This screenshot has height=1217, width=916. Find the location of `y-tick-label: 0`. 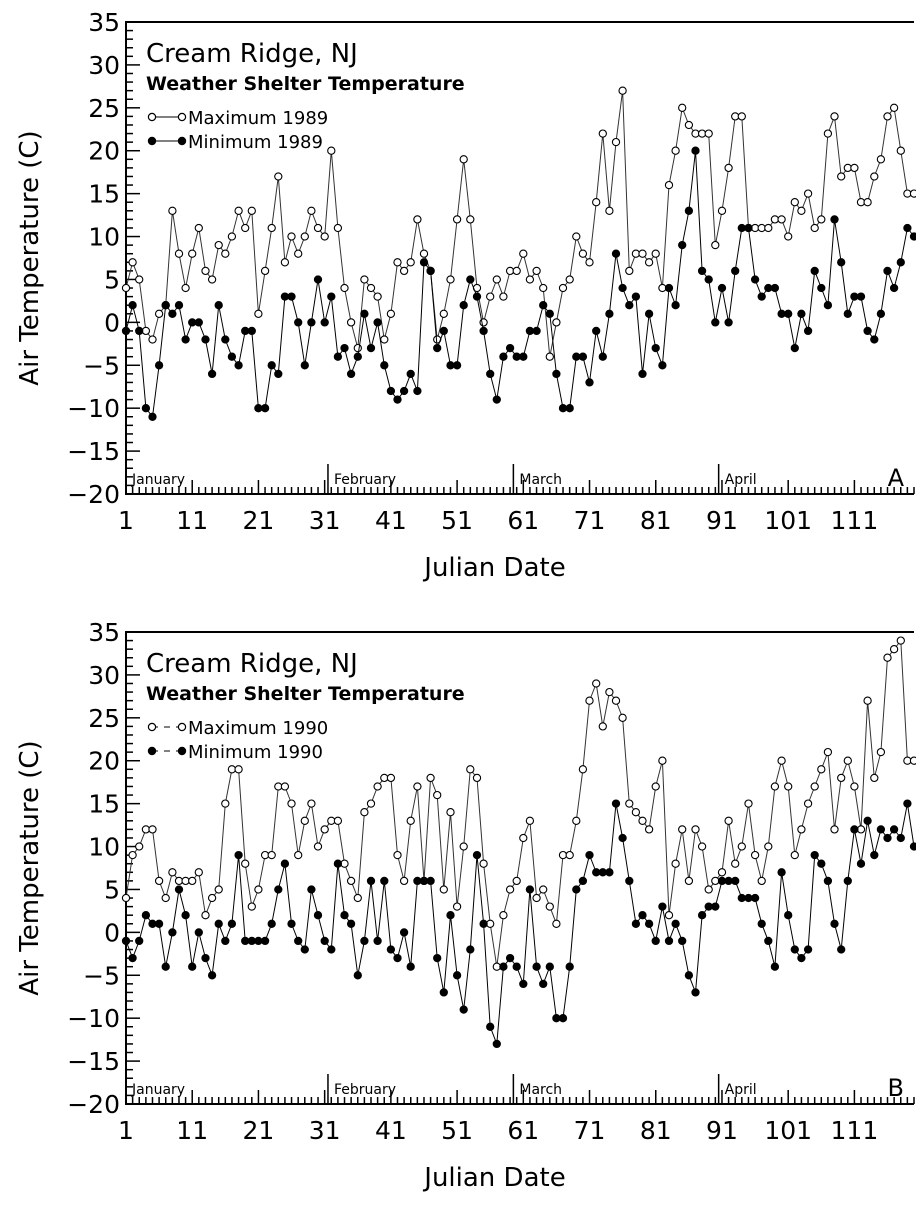

y-tick-label: 0 is located at coordinates (112, 932).